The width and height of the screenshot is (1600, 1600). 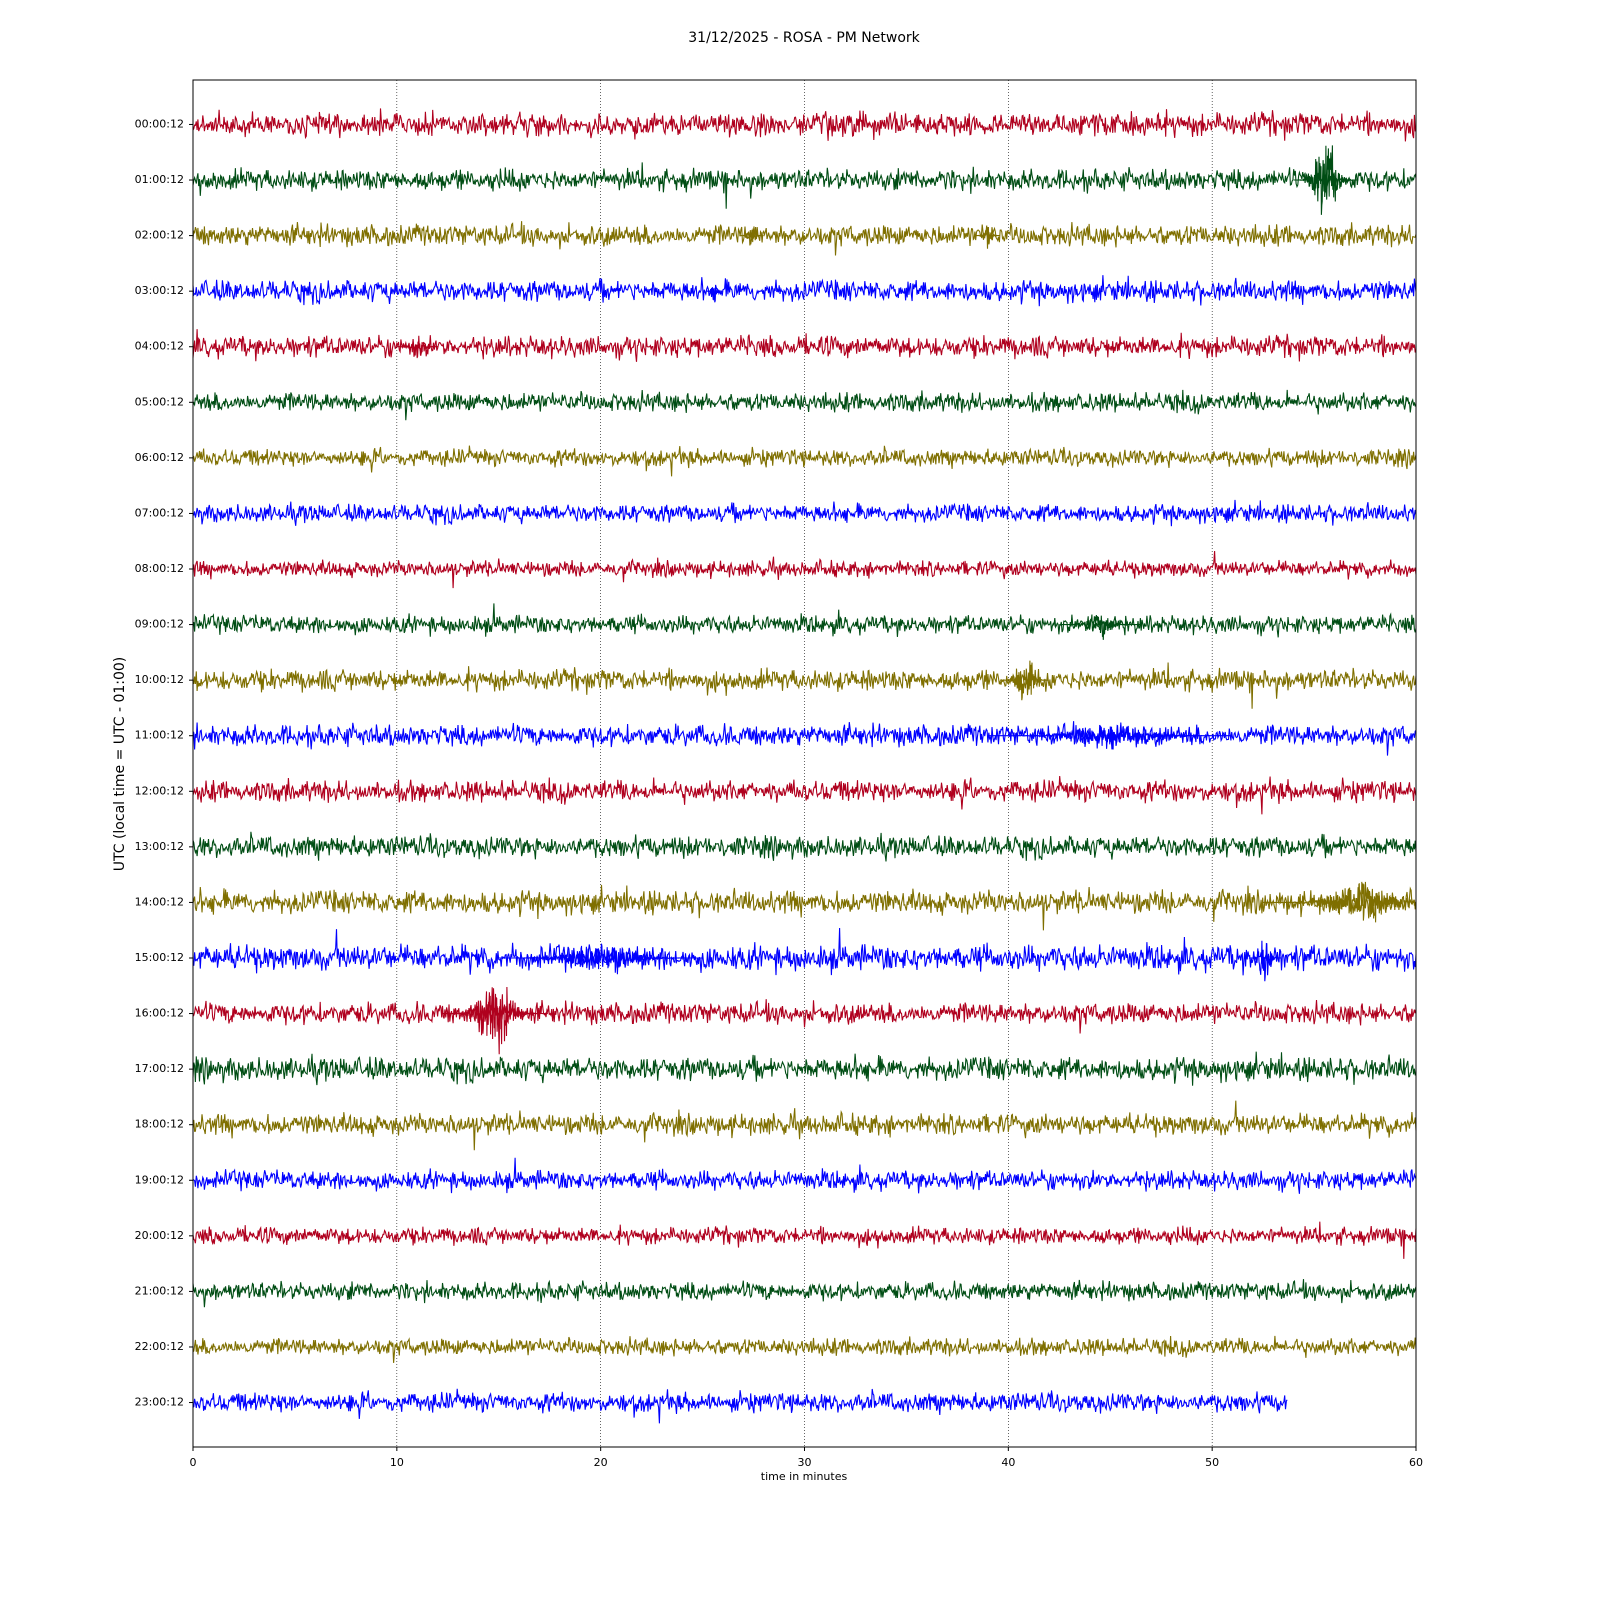 I want to click on x-tick-label: 40, so click(x=1008, y=1462).